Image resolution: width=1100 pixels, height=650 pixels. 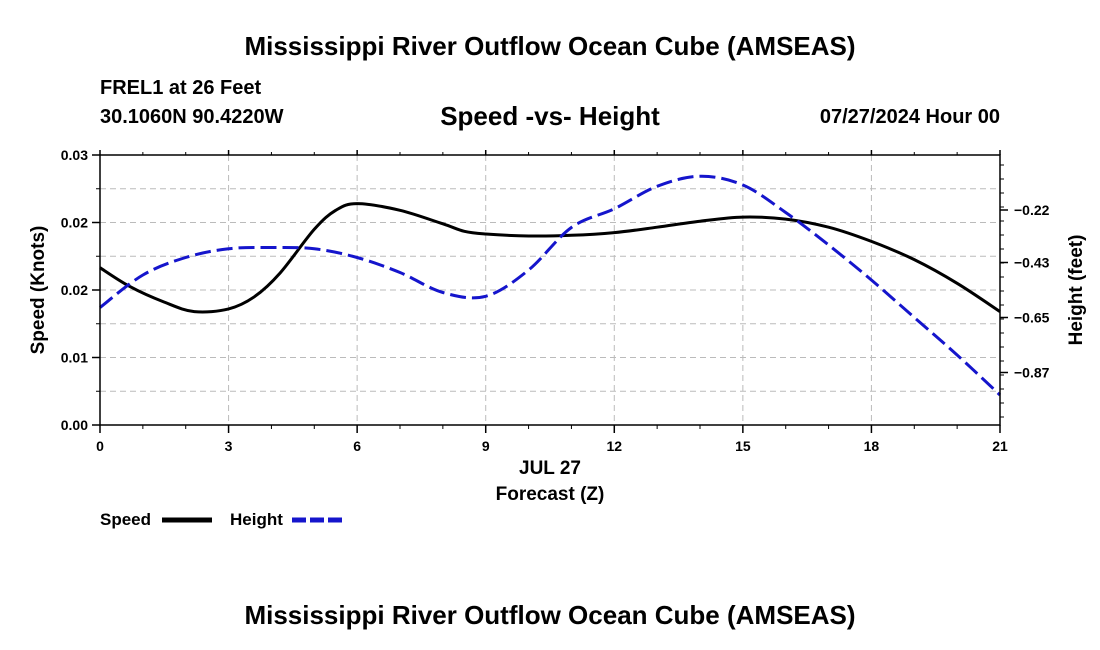 What do you see at coordinates (256, 519) in the screenshot?
I see `legend-label-height: Height` at bounding box center [256, 519].